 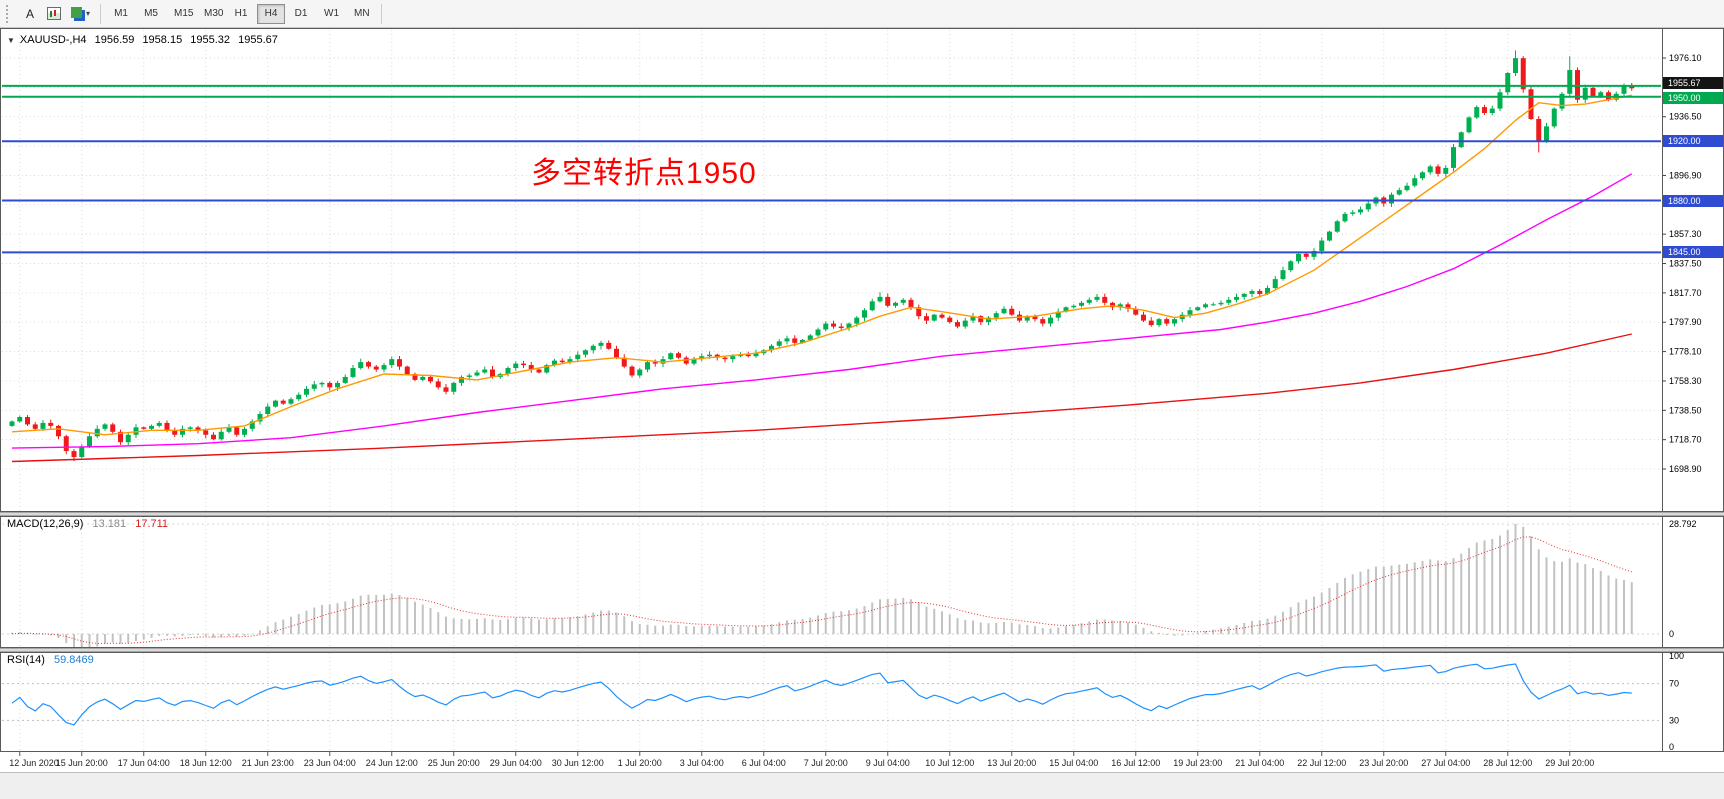 I want to click on macd-axis-zero: 0, so click(x=1671, y=634).